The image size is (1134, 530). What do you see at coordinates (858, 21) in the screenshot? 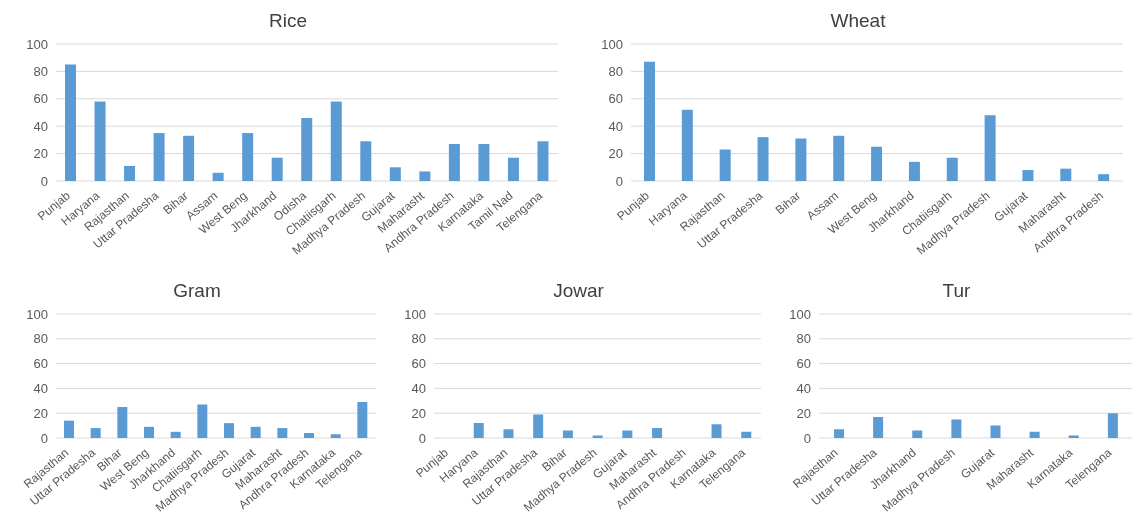
I see `chart-title: Wheat` at bounding box center [858, 21].